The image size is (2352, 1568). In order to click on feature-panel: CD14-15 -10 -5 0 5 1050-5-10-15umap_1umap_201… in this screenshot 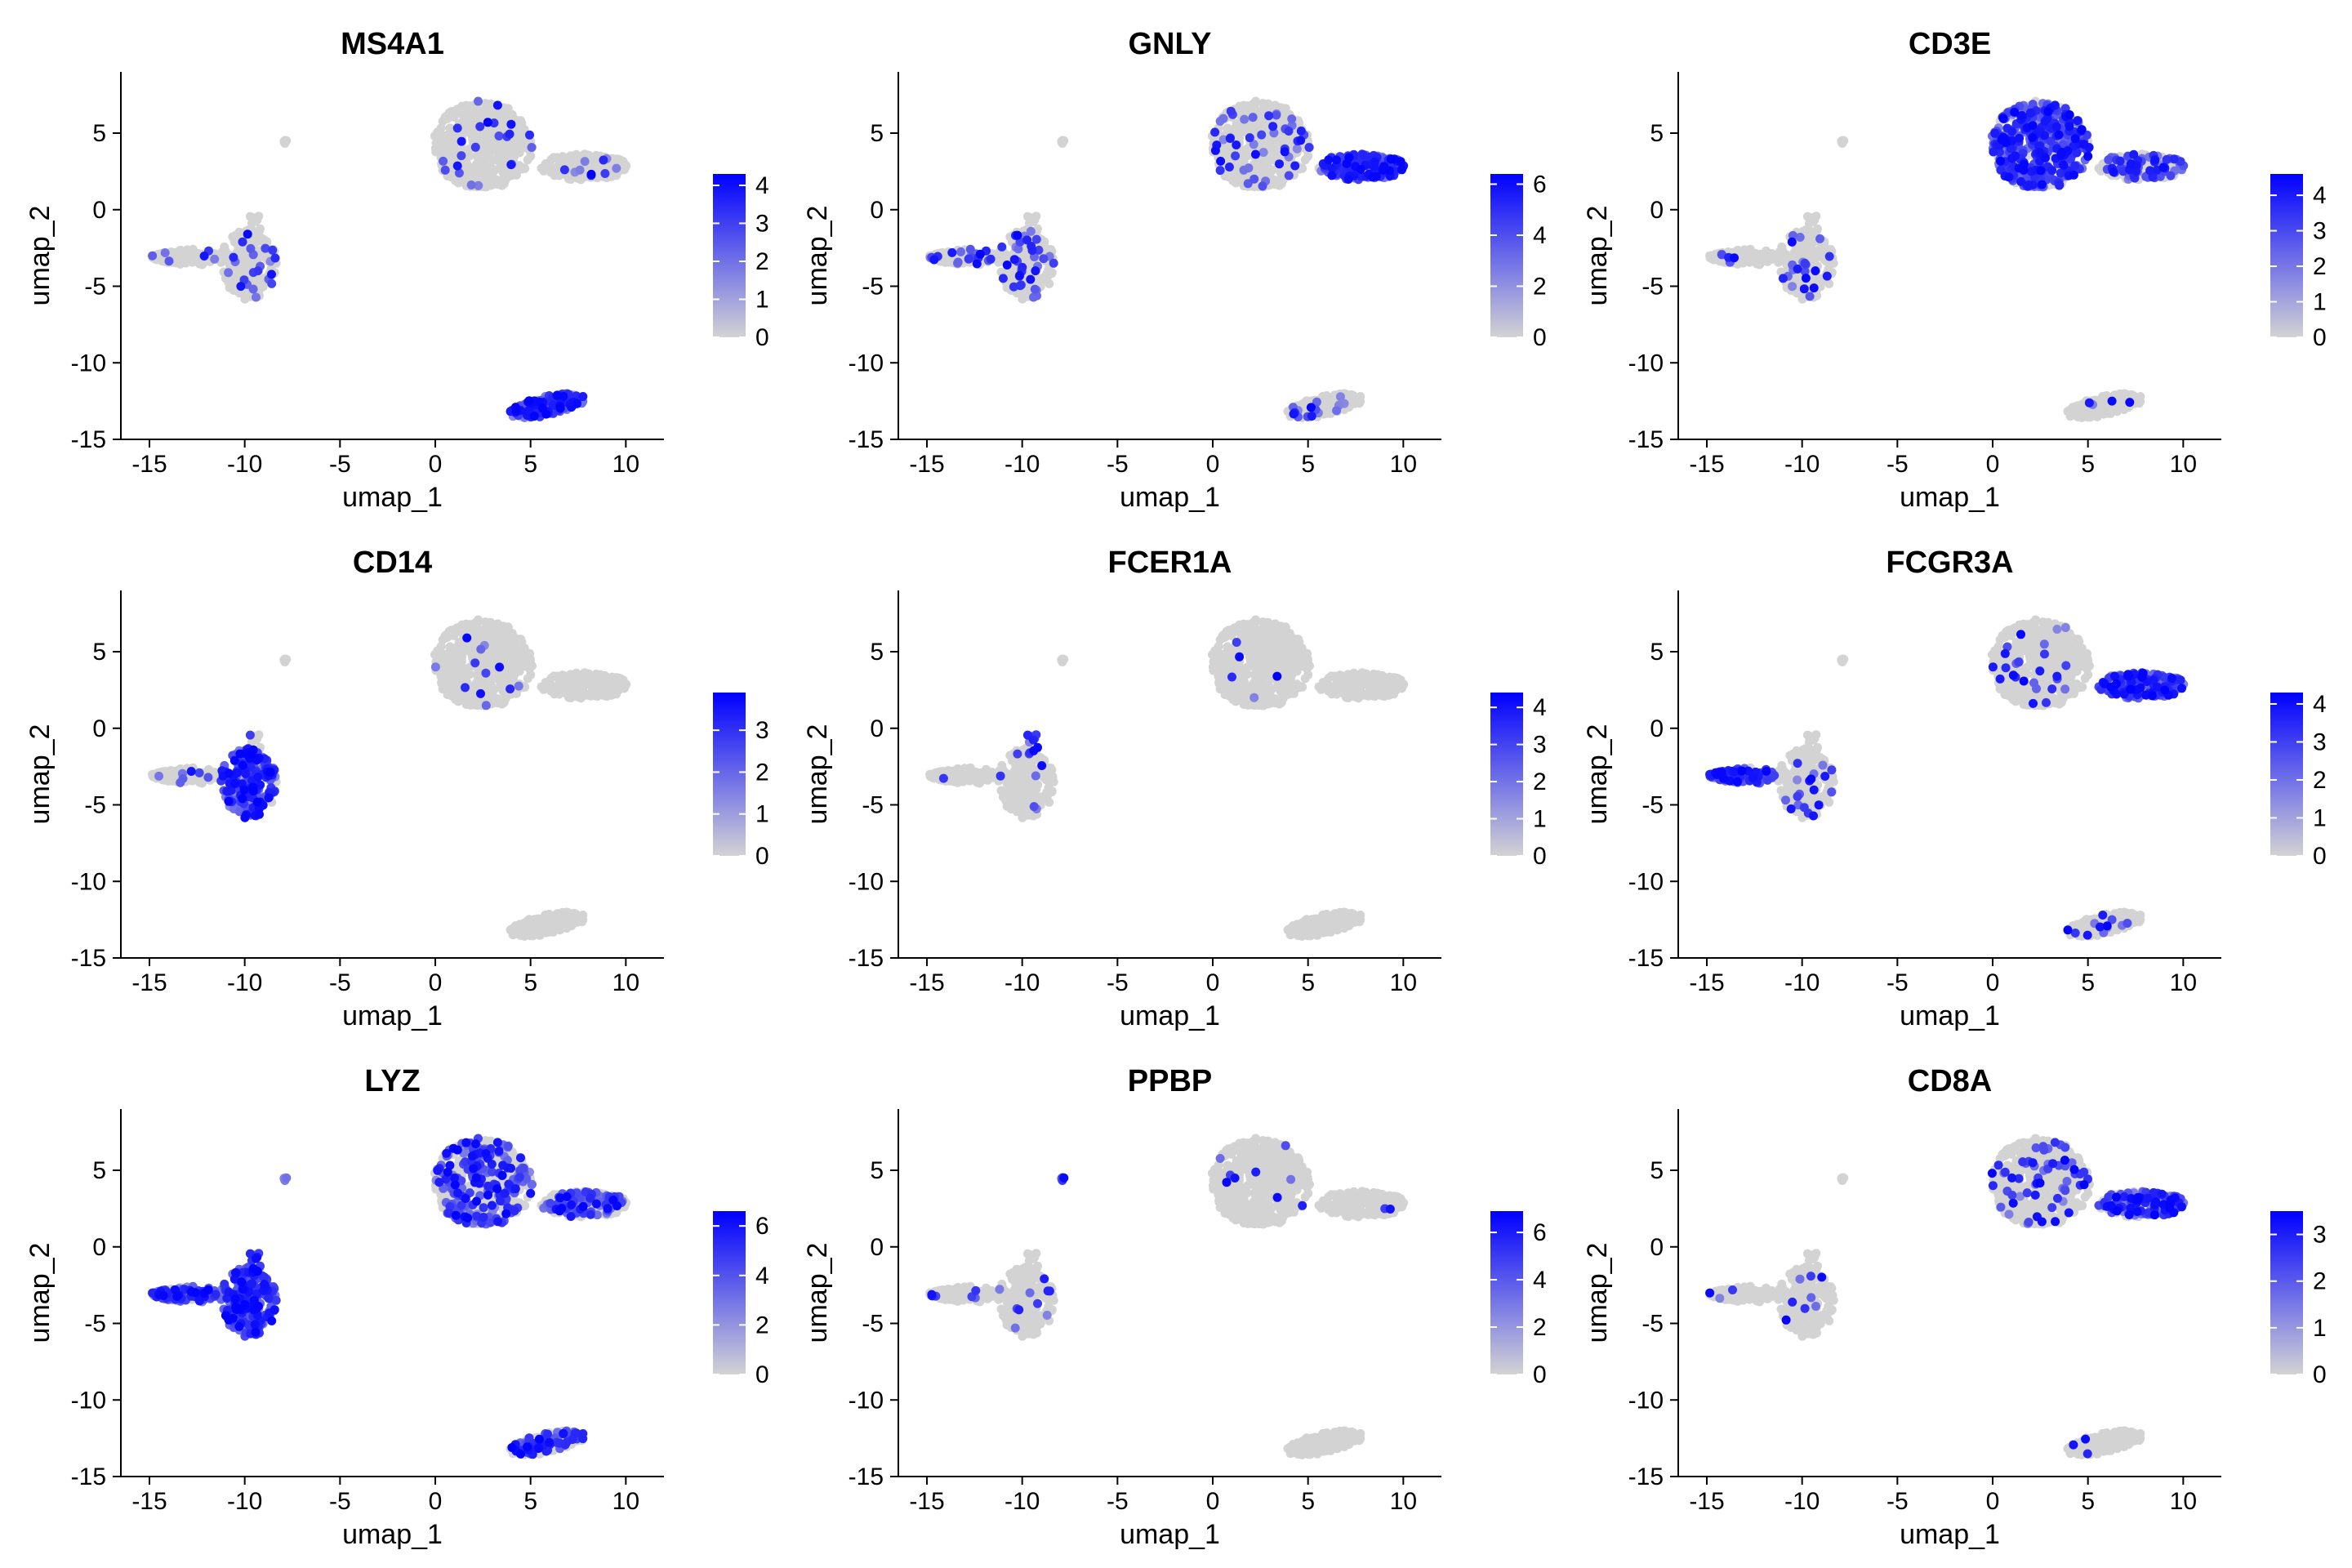, I will do `click(396, 788)`.